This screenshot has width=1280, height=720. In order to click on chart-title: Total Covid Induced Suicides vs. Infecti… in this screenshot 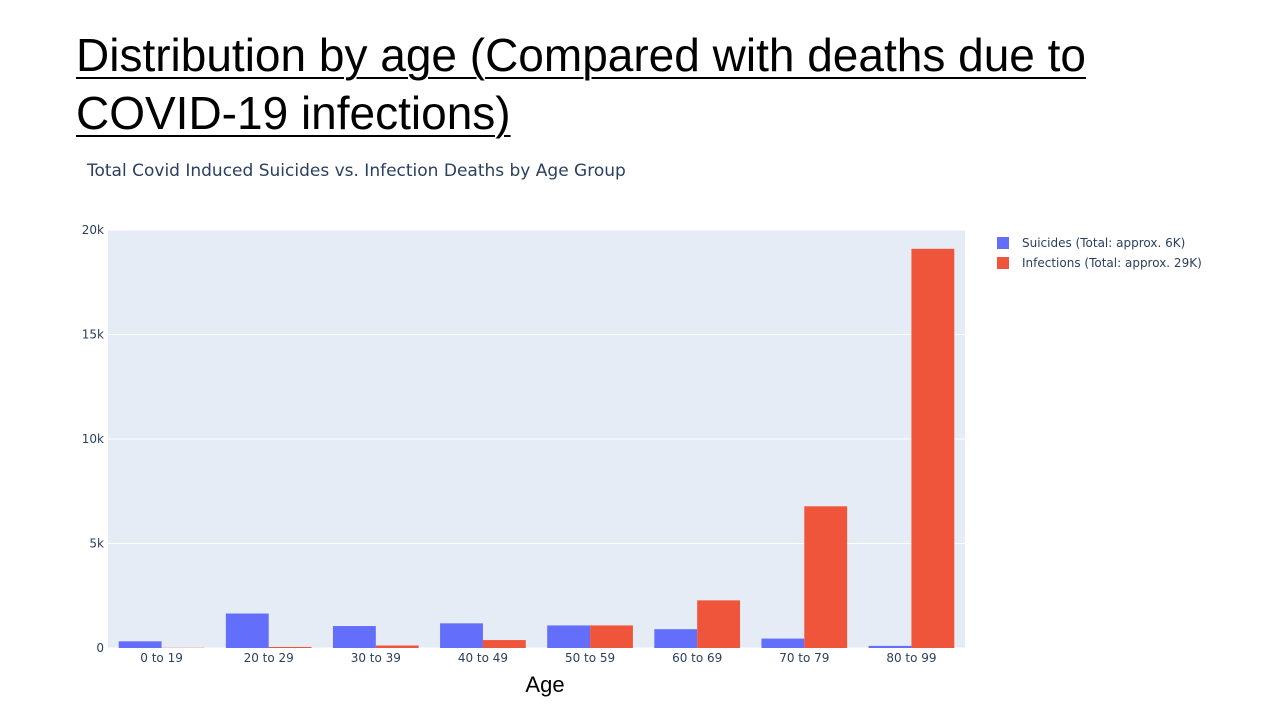, I will do `click(356, 171)`.